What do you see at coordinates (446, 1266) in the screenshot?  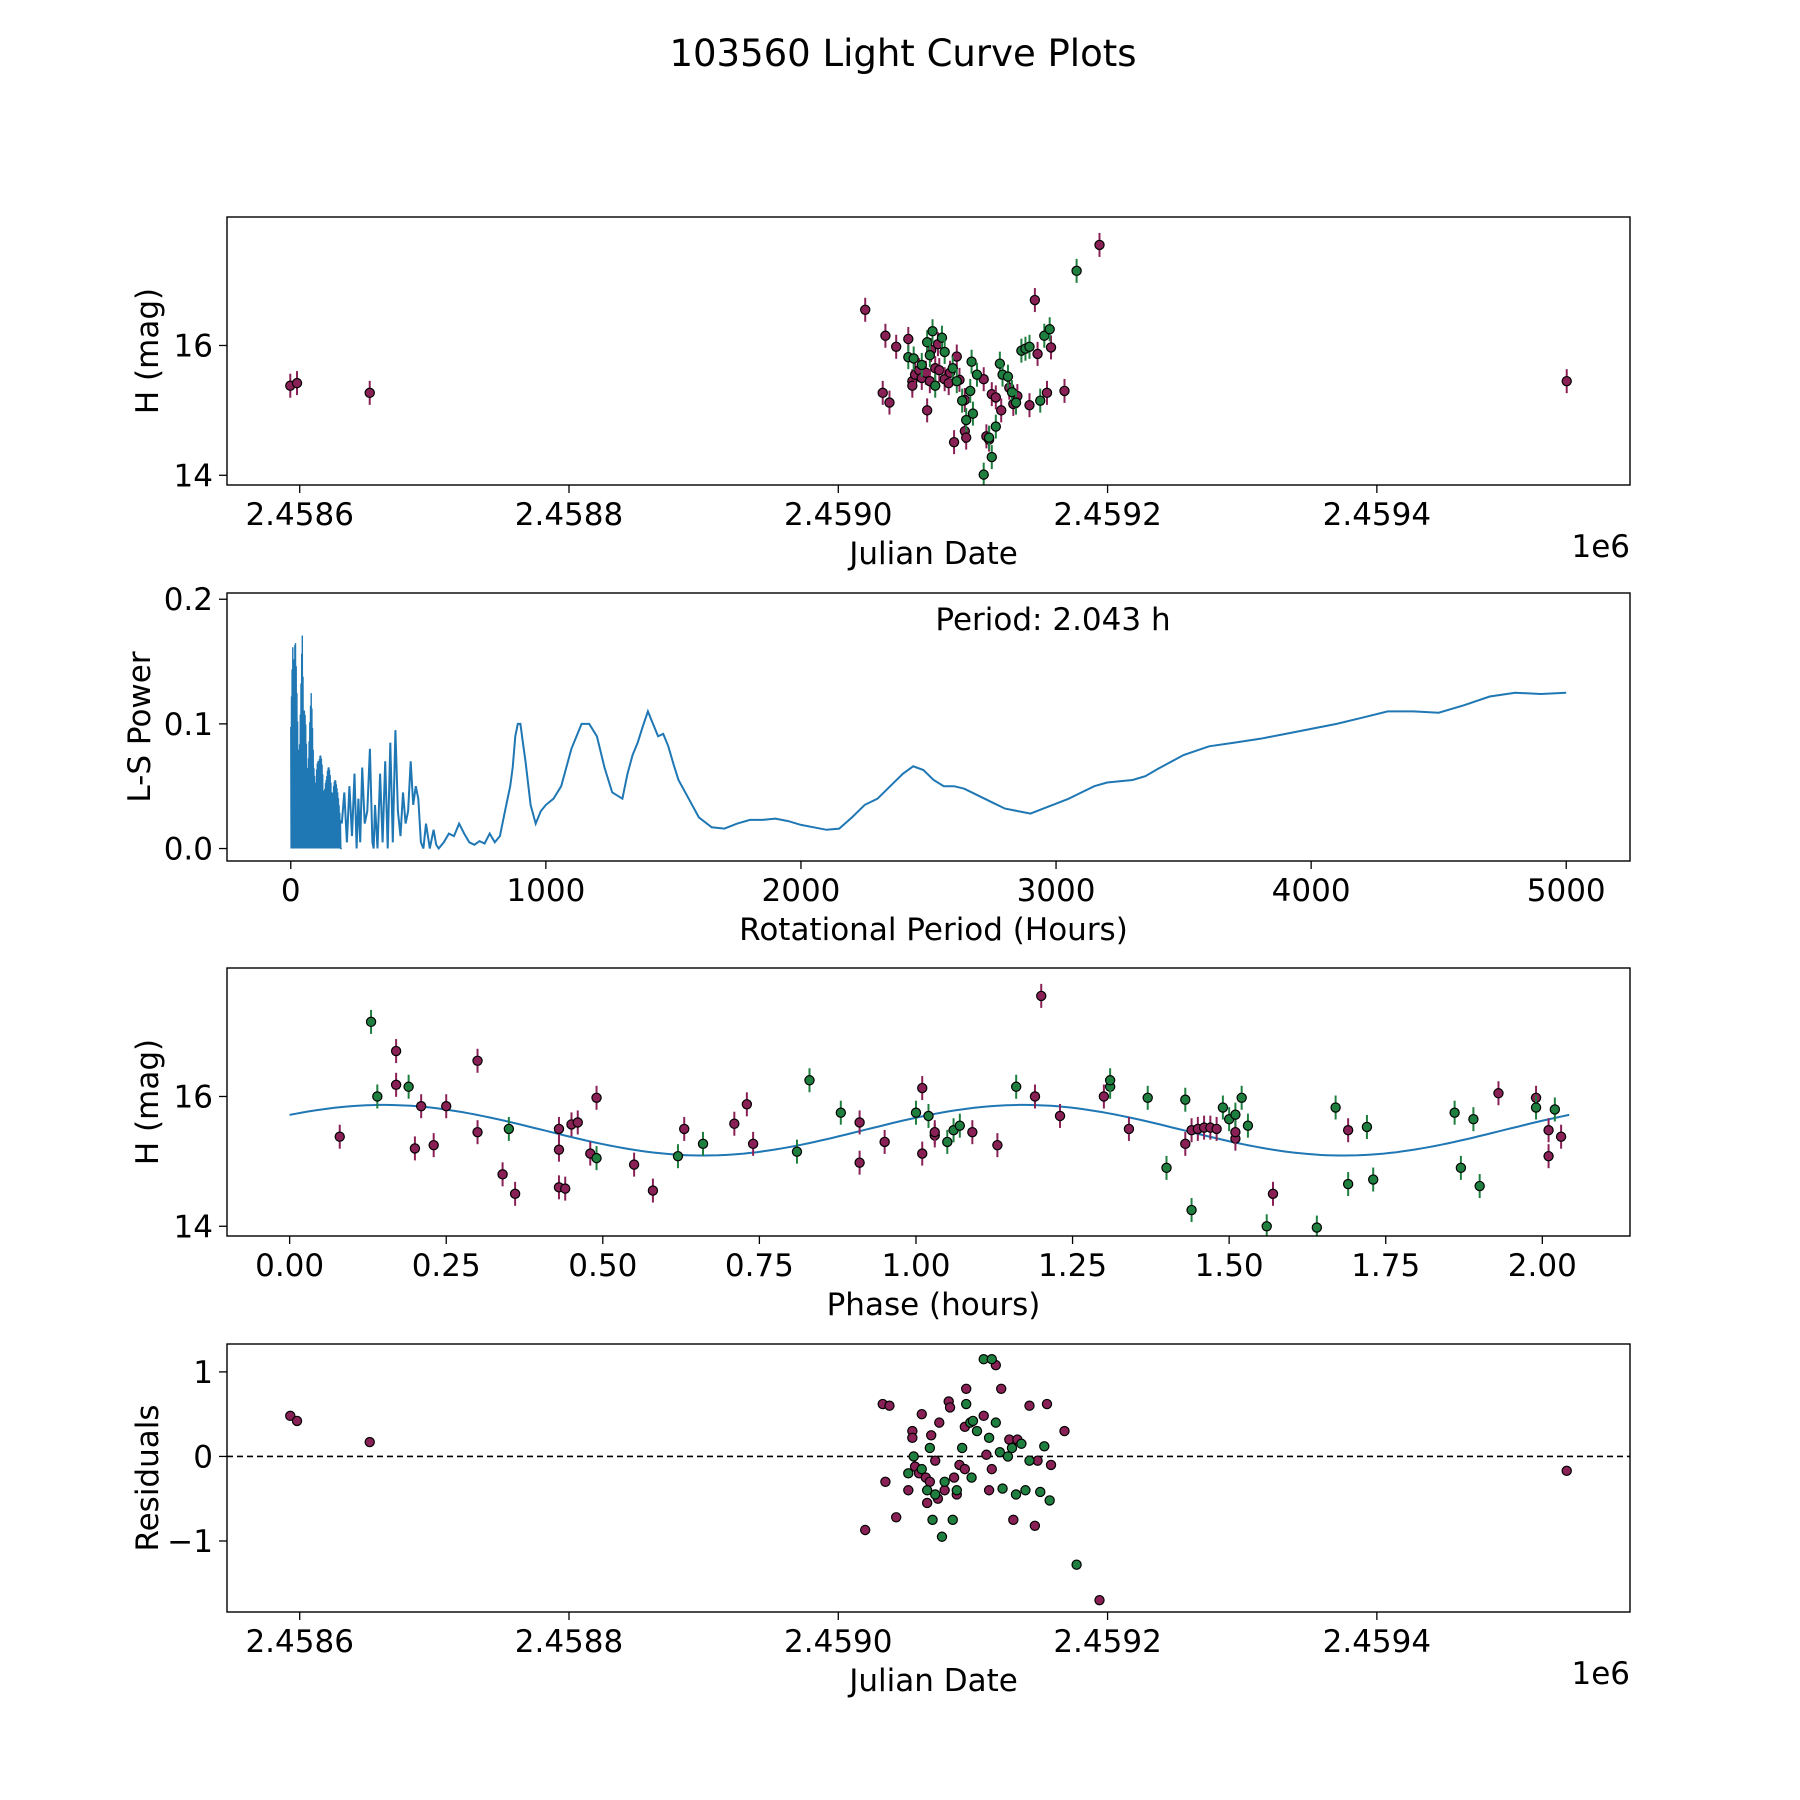 I see `x-tick-label: 0.25` at bounding box center [446, 1266].